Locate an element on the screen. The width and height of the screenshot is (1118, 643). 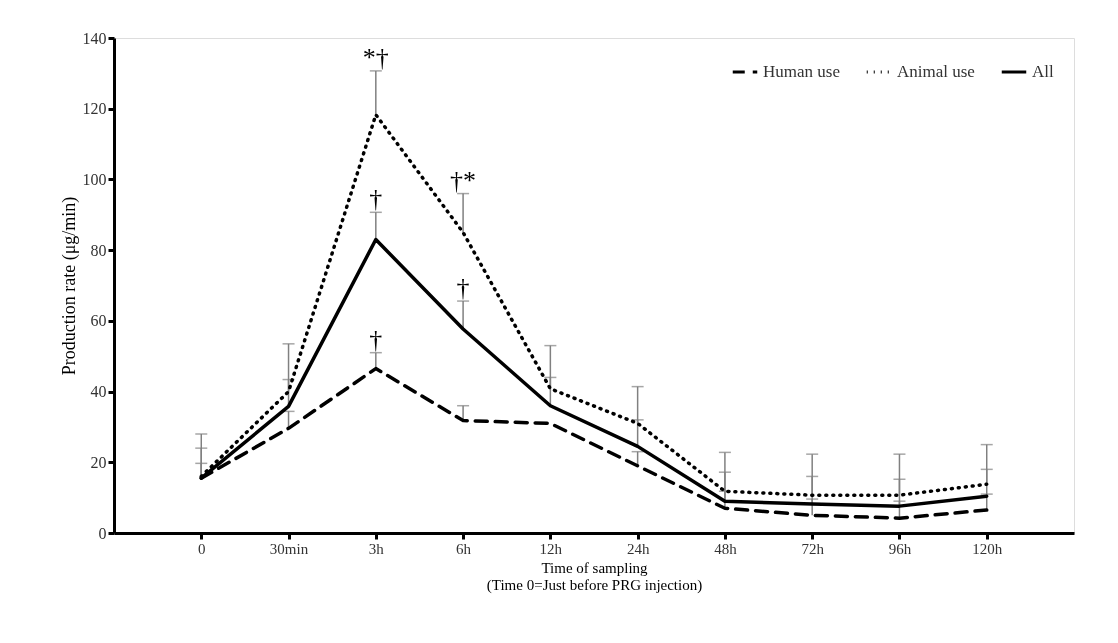
annotation: †* is located at coordinates (463, 180).